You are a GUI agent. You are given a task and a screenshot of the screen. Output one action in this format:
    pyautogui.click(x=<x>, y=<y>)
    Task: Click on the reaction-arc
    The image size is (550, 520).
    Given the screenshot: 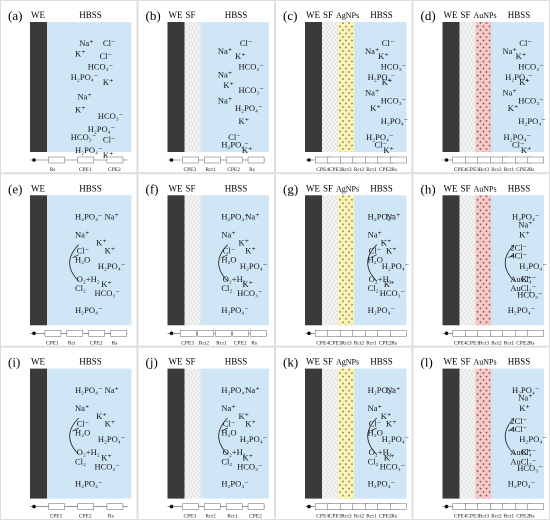 What is the action you would take?
    pyautogui.click(x=74, y=263)
    